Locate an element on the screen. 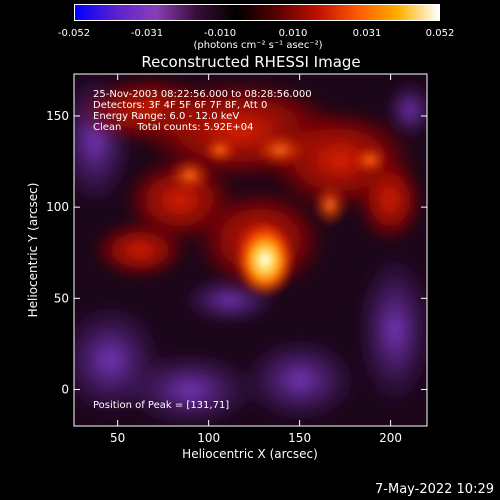 Image resolution: width=500 pixels, height=500 pixels. colorbar-unit-label: (photons cm⁻² s⁻¹ asec⁻²) is located at coordinates (258, 45).